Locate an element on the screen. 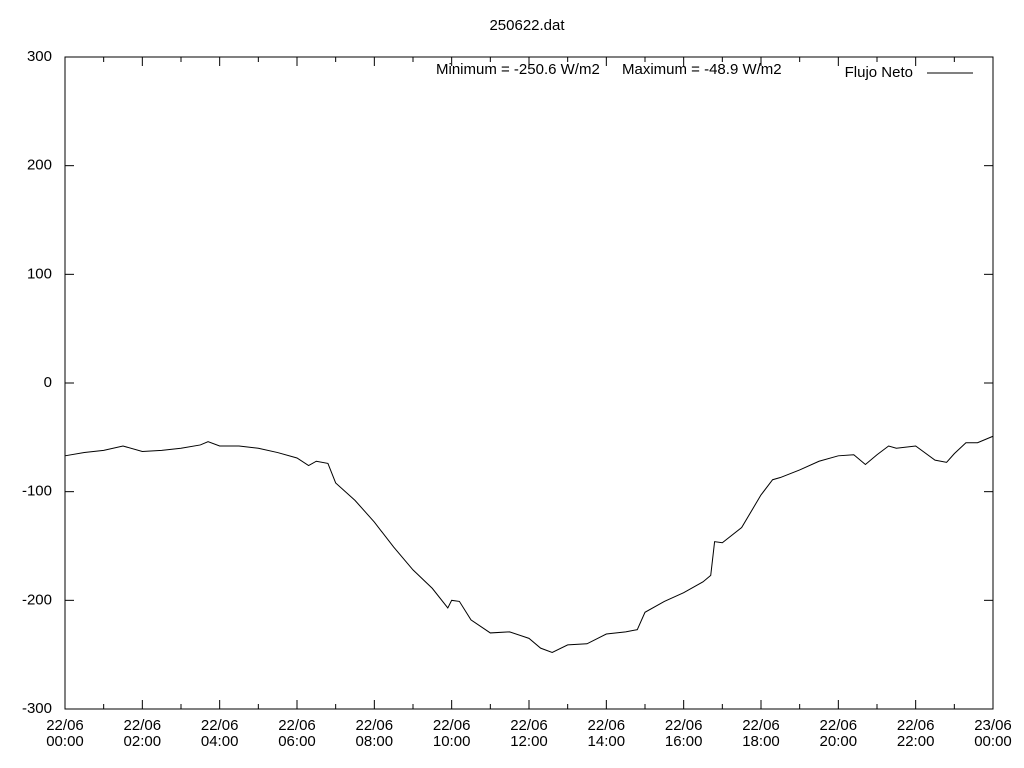 Image resolution: width=1024 pixels, height=768 pixels. annotation: Minimum = -250.6 W/m2 is located at coordinates (518, 69).